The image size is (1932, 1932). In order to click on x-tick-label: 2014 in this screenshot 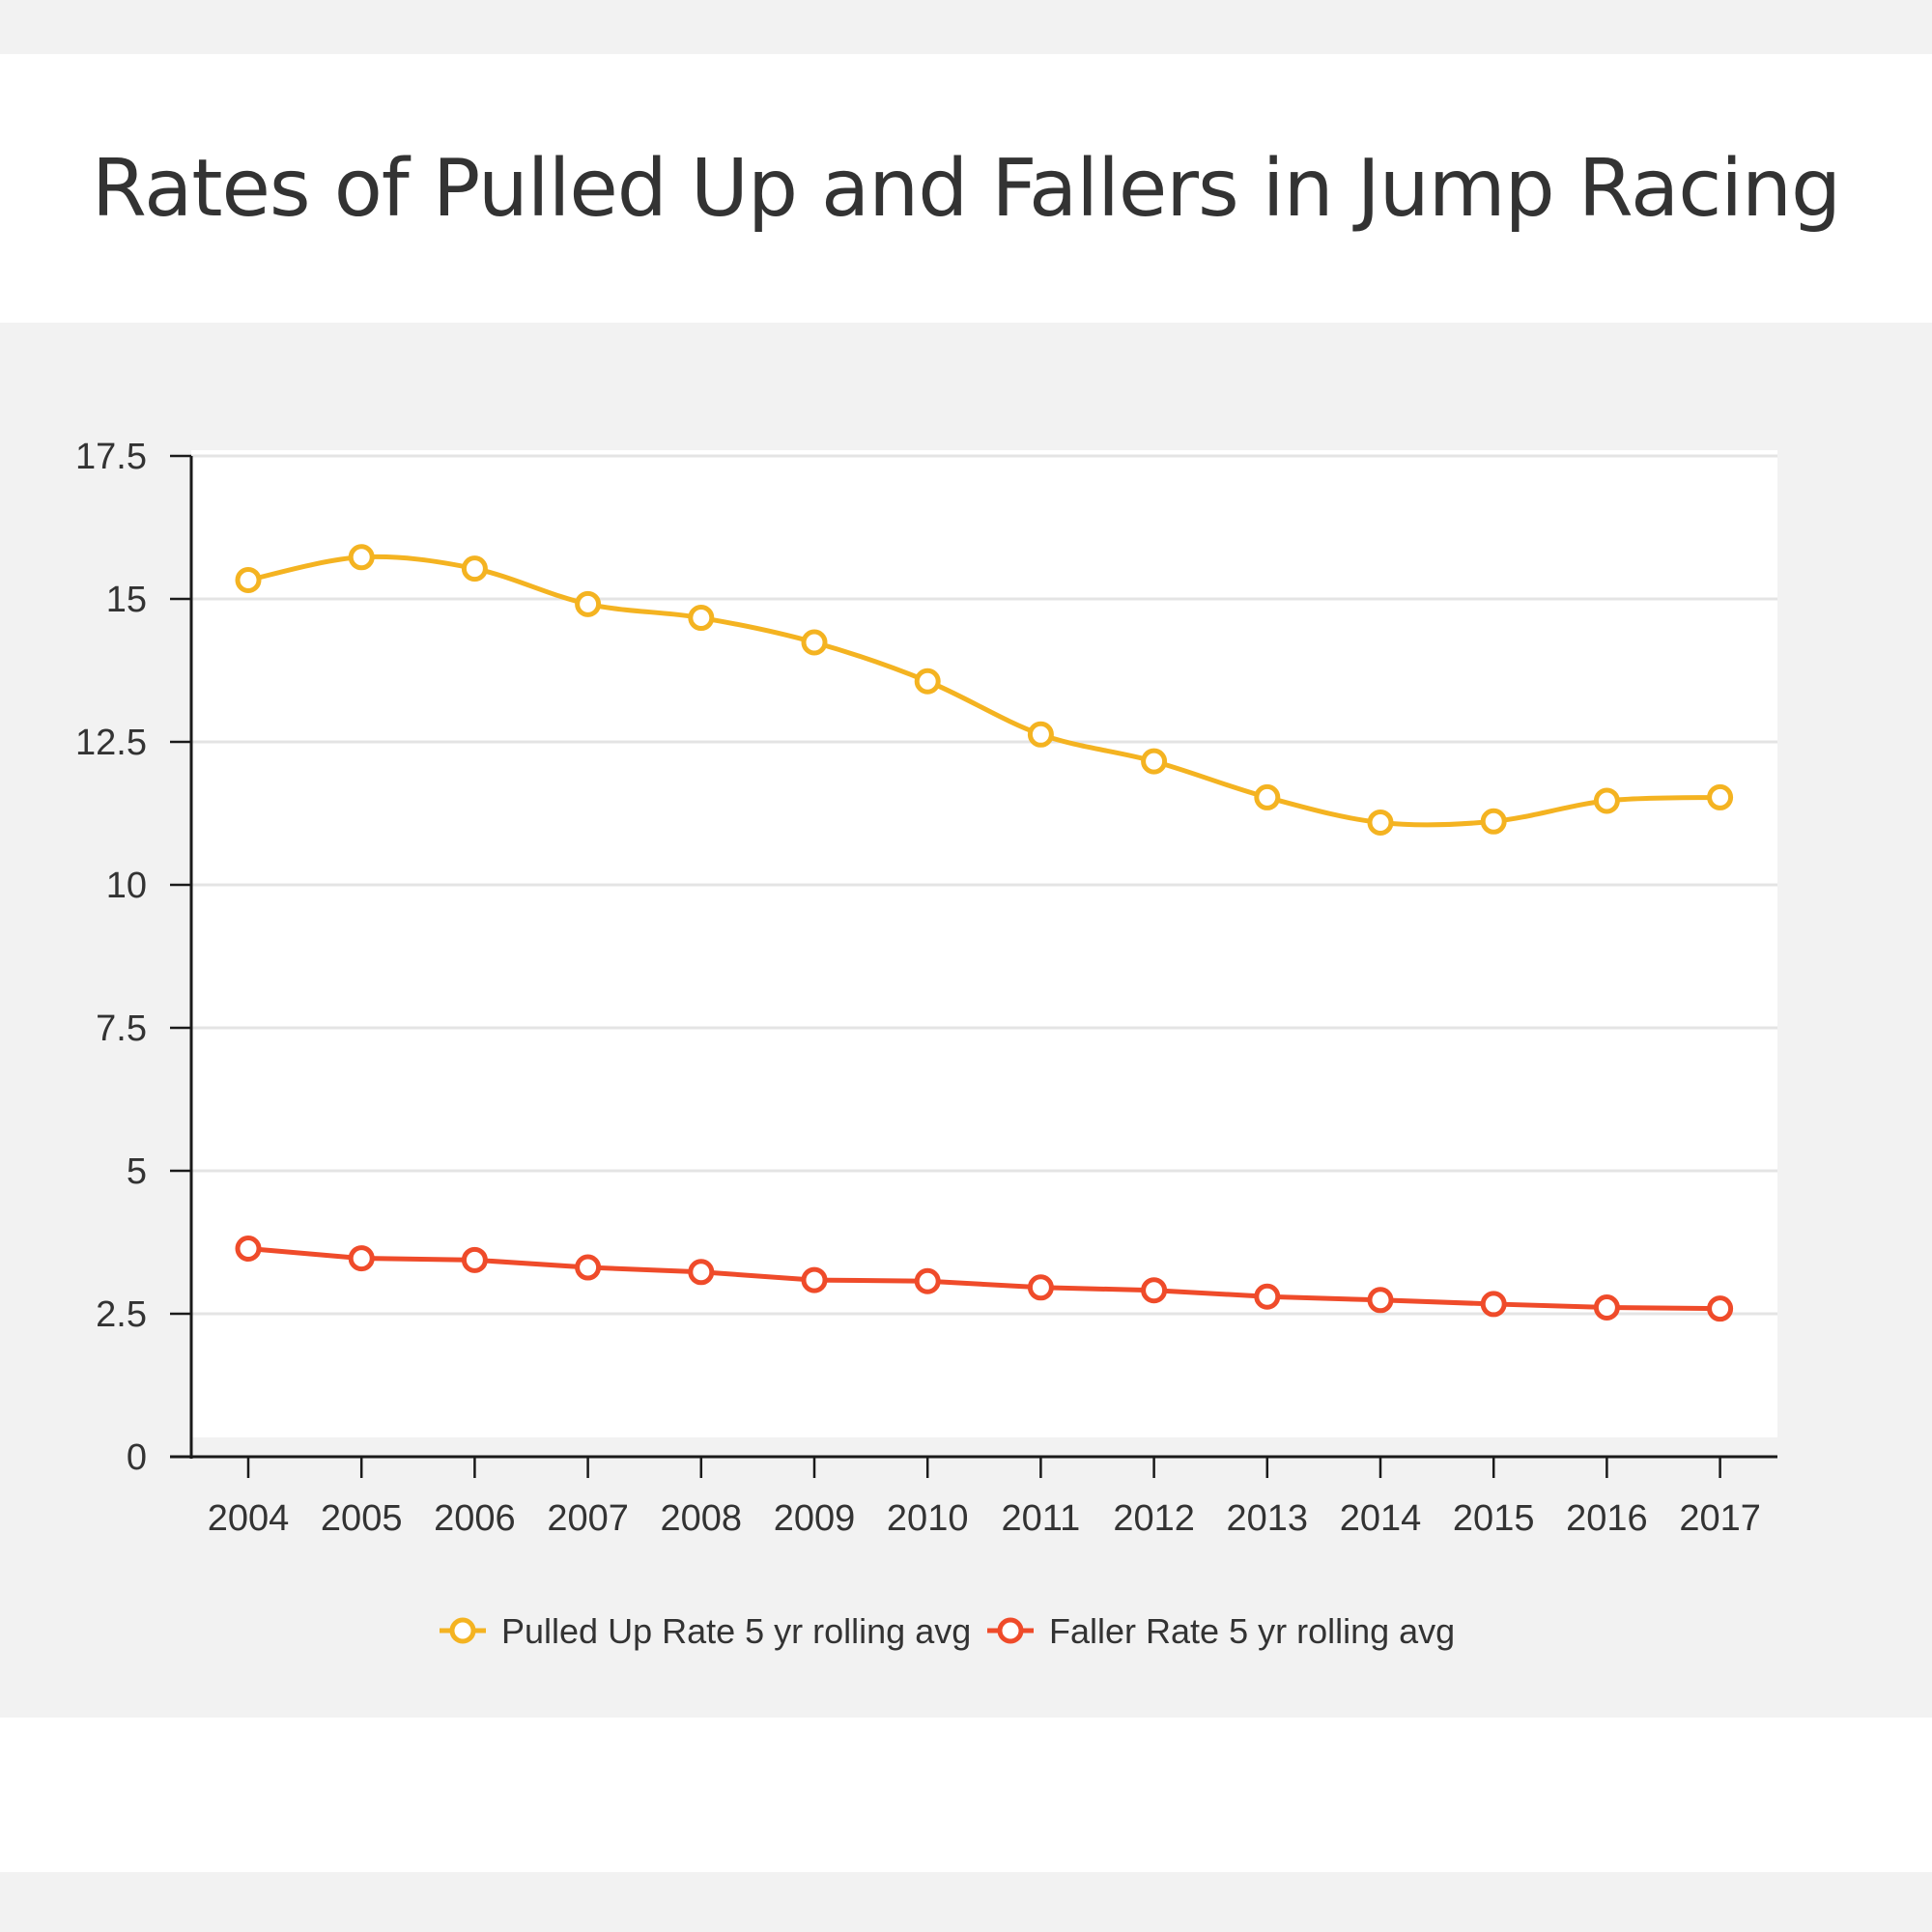, I will do `click(1381, 1518)`.